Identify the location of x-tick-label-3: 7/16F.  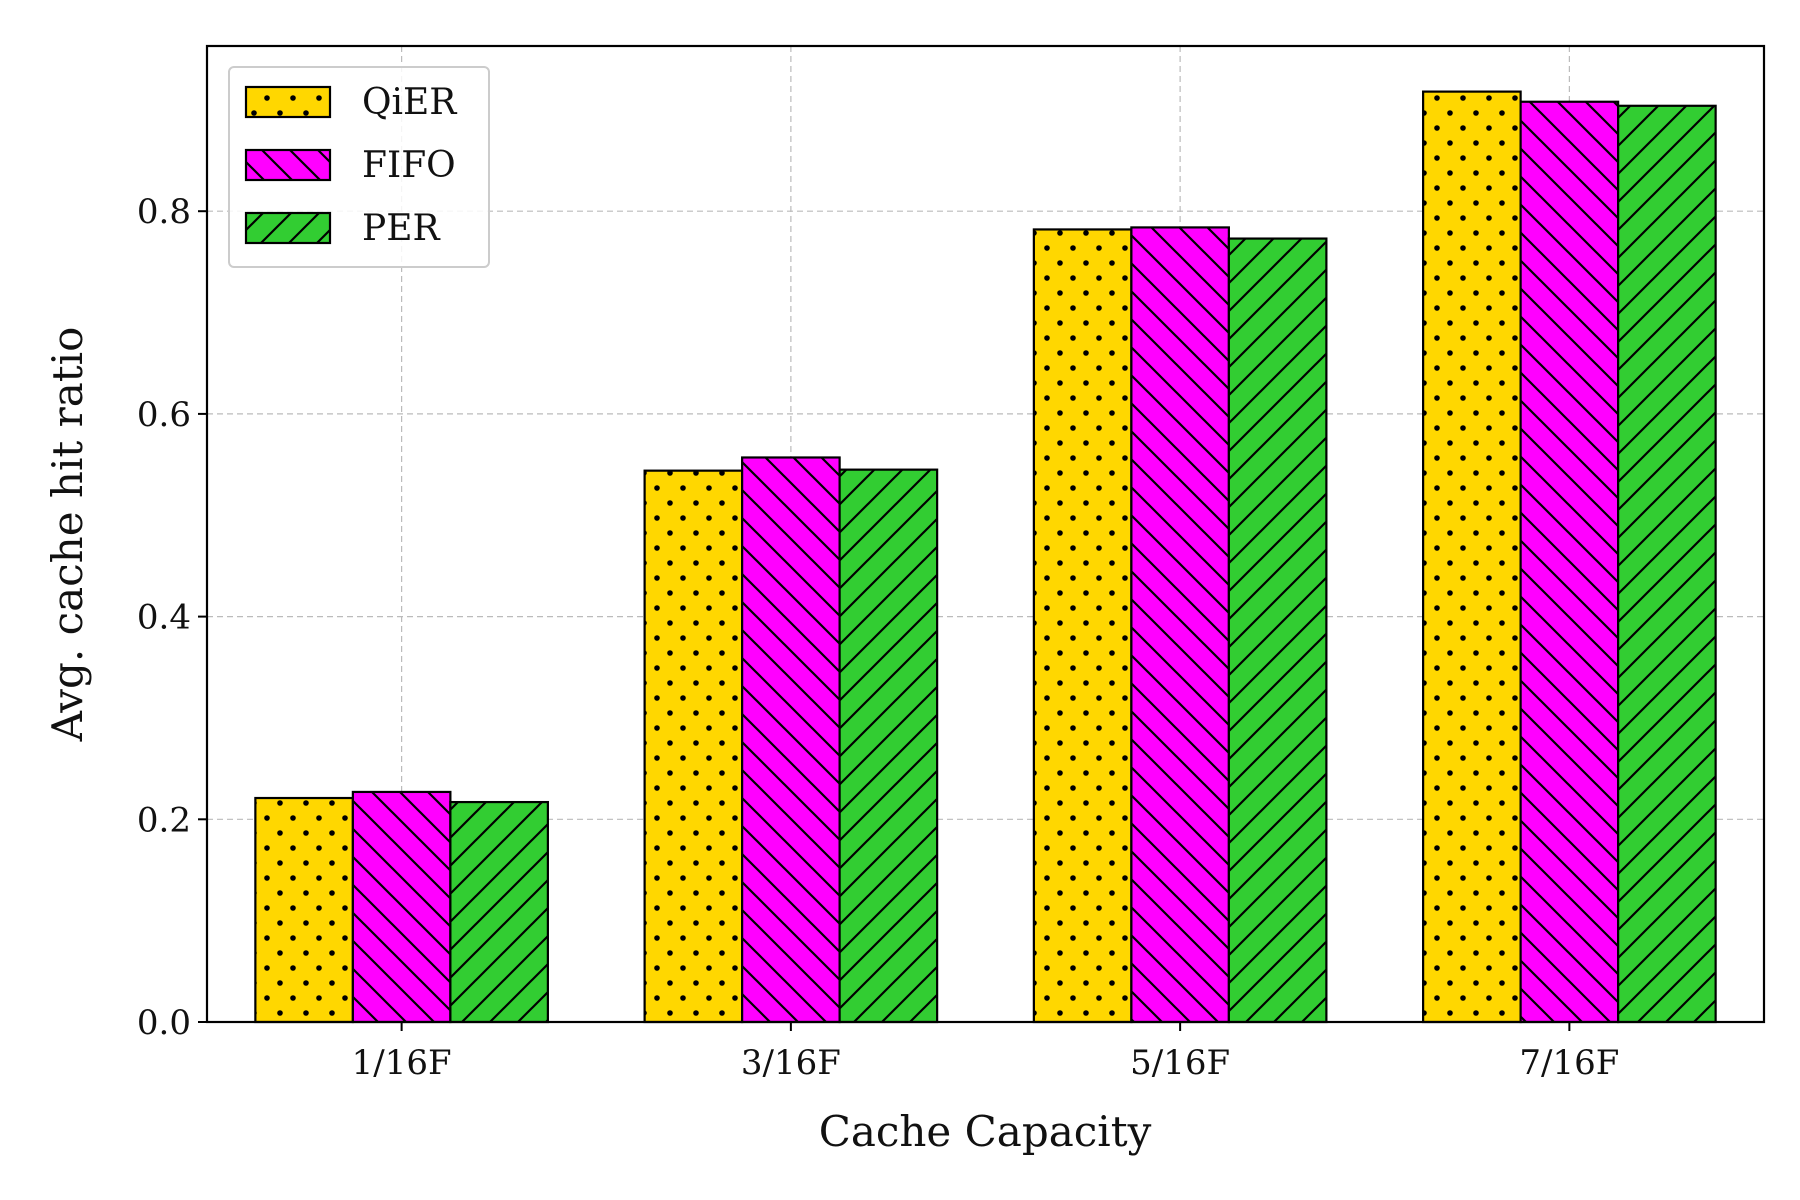
(1569, 1063).